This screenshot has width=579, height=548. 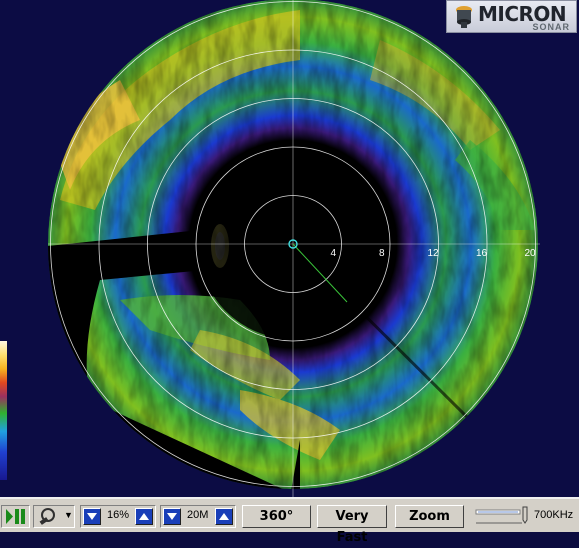 What do you see at coordinates (522, 14) in the screenshot?
I see `logo-brand: MICRON` at bounding box center [522, 14].